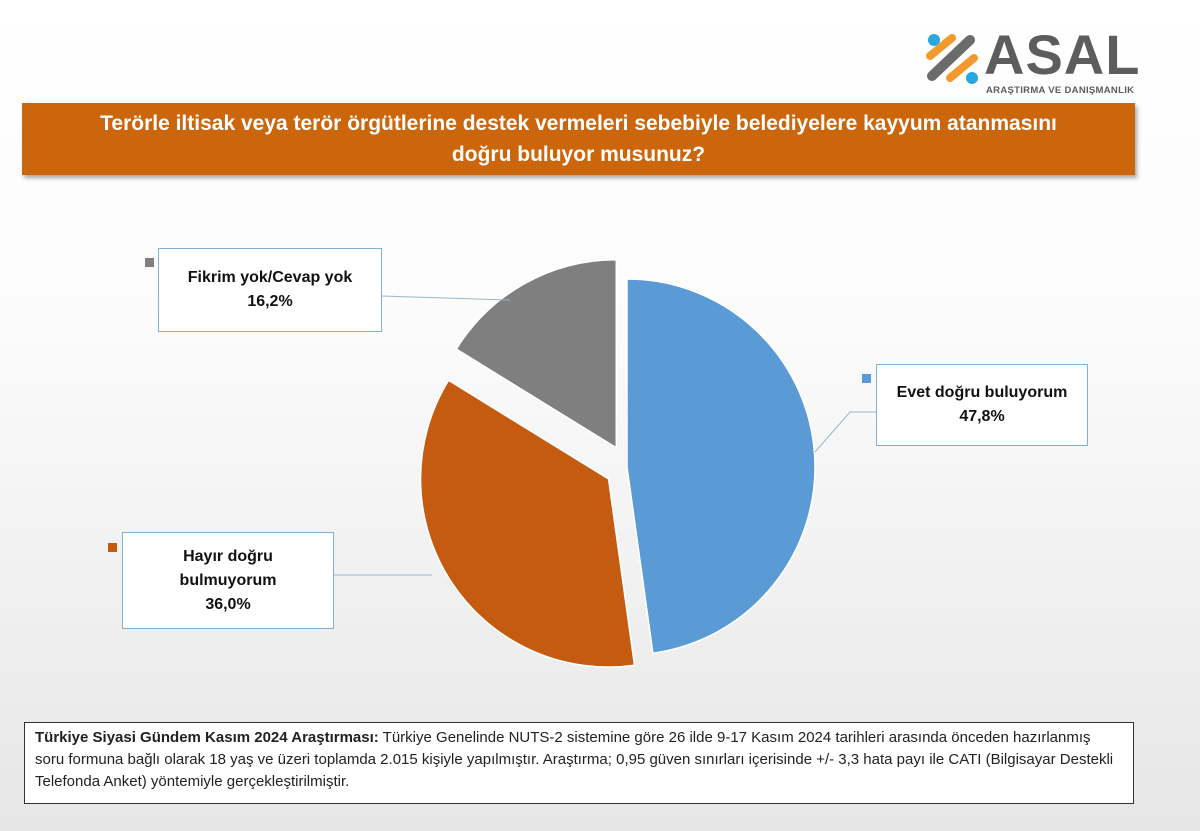  Describe the element at coordinates (445, 298) in the screenshot. I see `leader-line-fikrim` at that location.